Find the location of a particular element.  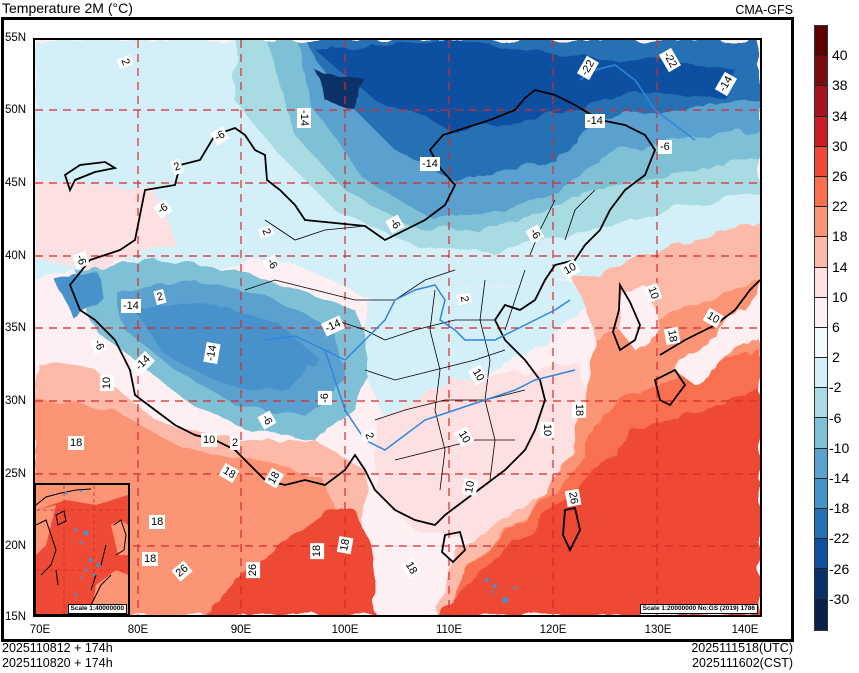

colorbar-tick: 34 is located at coordinates (840, 115).